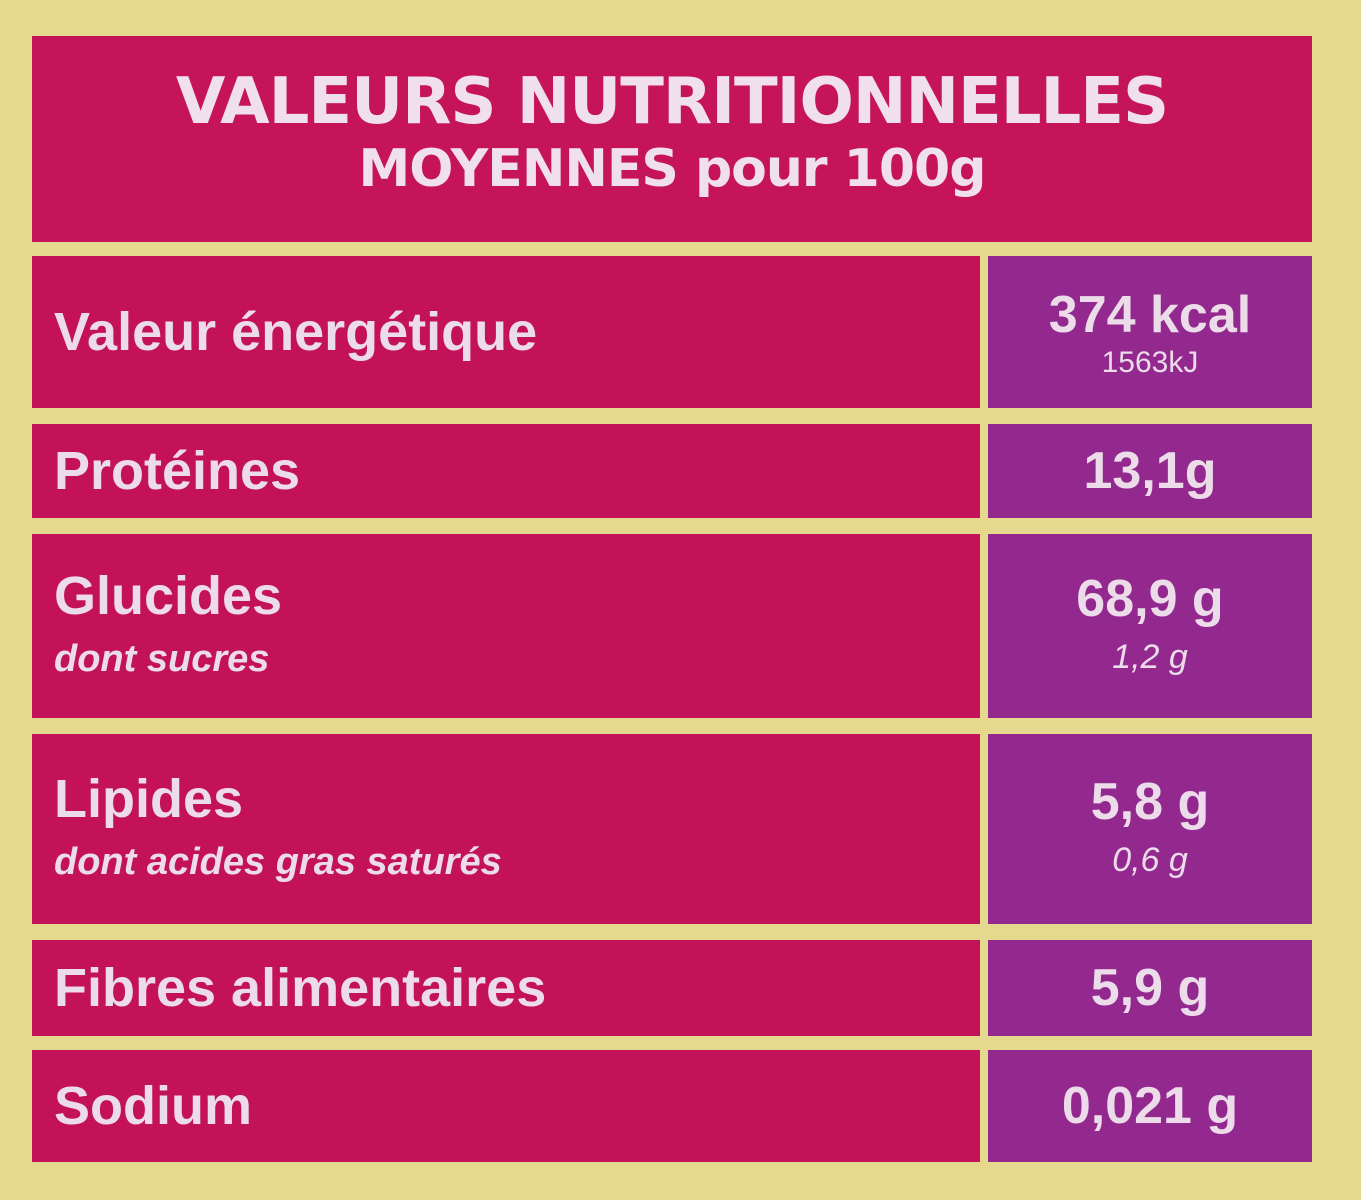 Image resolution: width=1361 pixels, height=1200 pixels. I want to click on value-cell: 5,8 g 0,6 g, so click(1150, 829).